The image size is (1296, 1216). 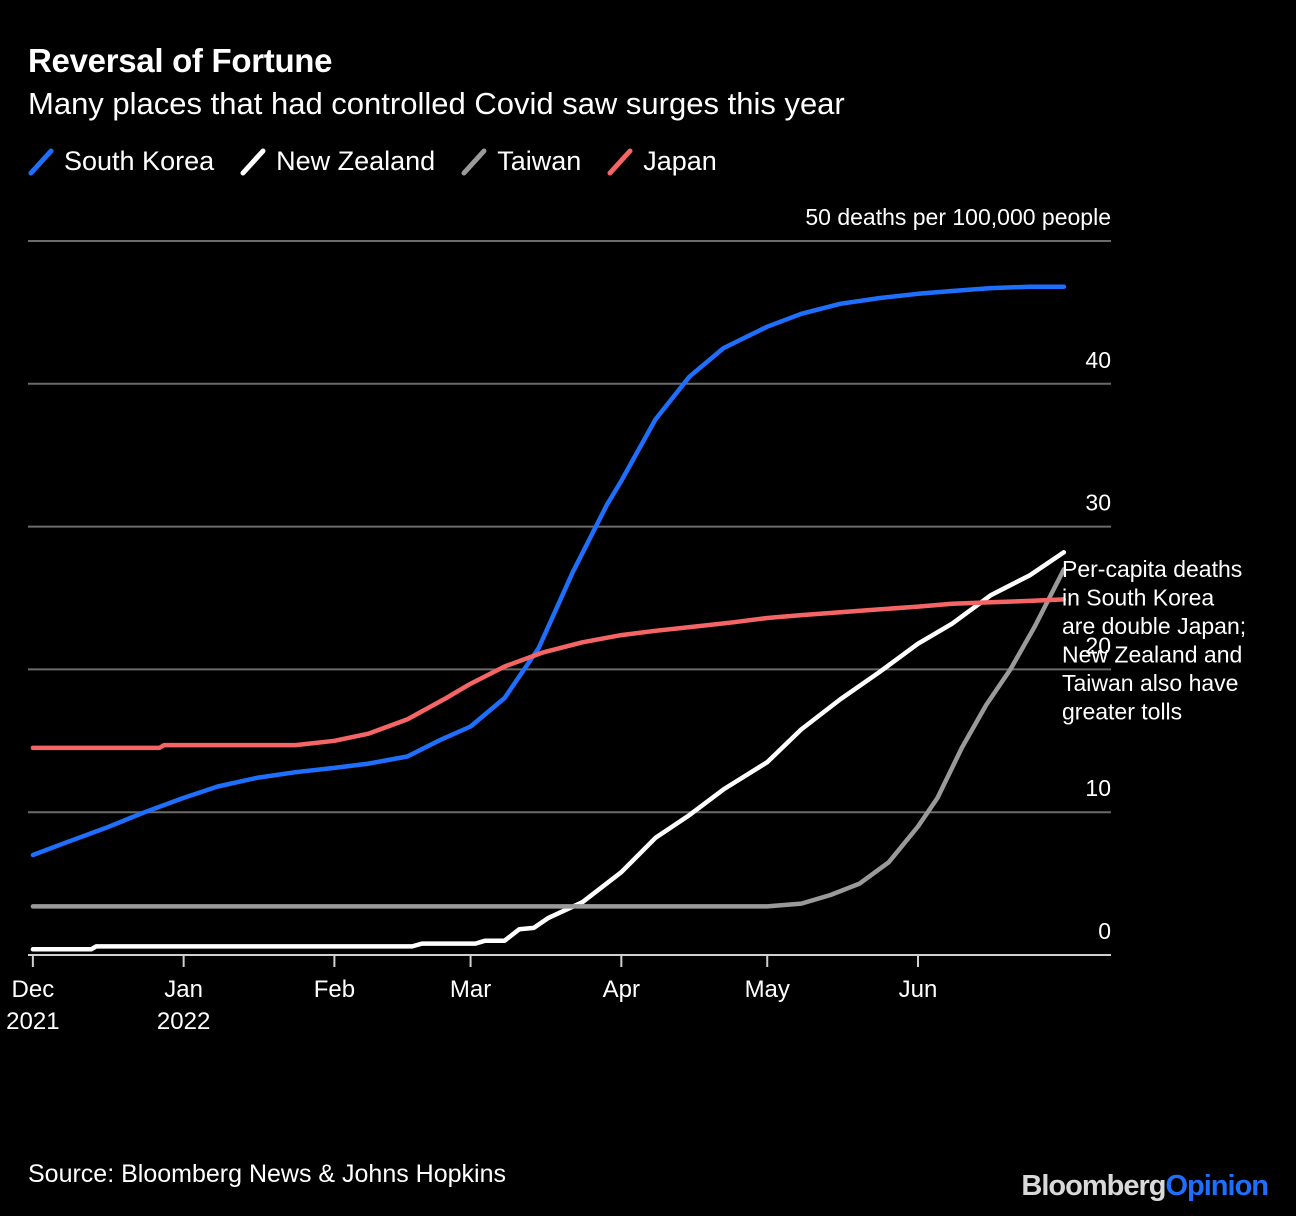 I want to click on legend-item-japan: Japan, so click(x=662, y=161).